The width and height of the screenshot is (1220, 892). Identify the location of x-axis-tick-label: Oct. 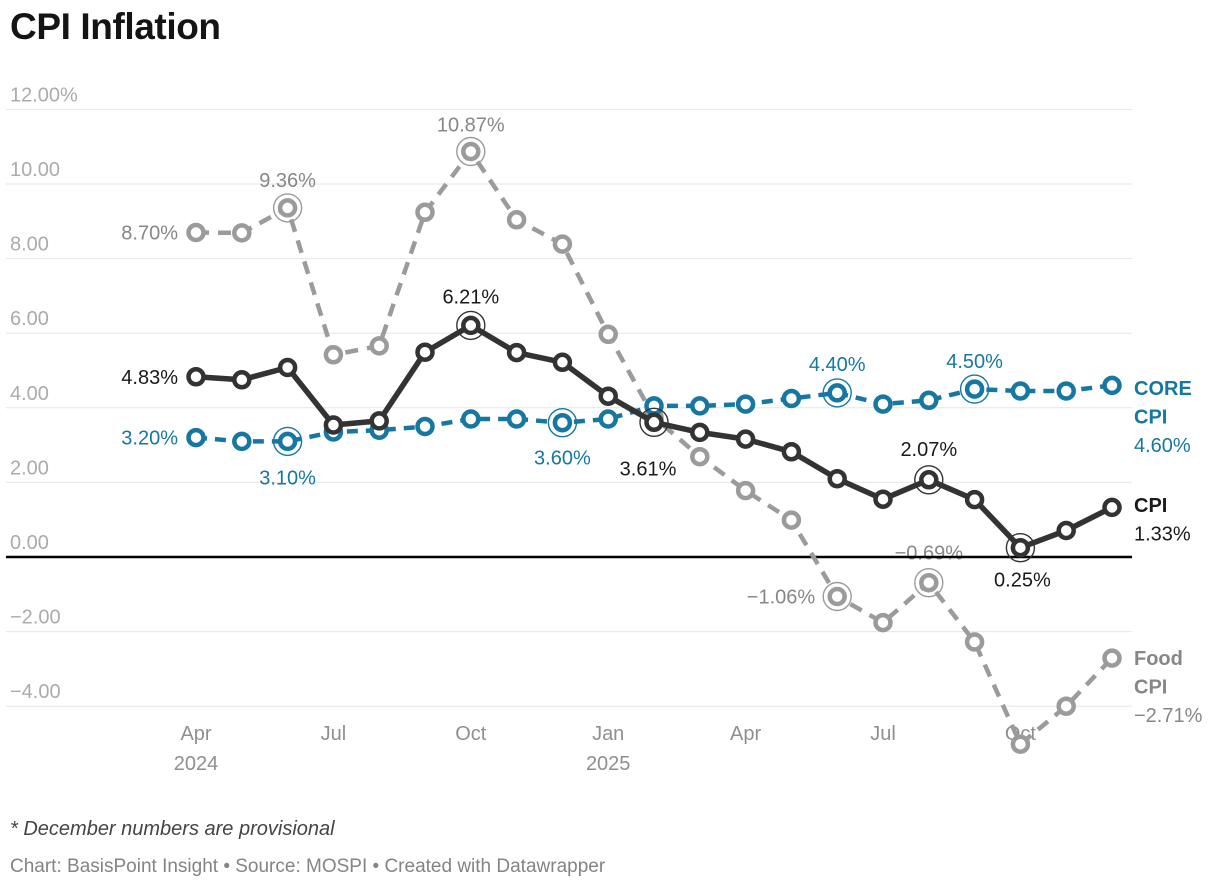
(471, 734).